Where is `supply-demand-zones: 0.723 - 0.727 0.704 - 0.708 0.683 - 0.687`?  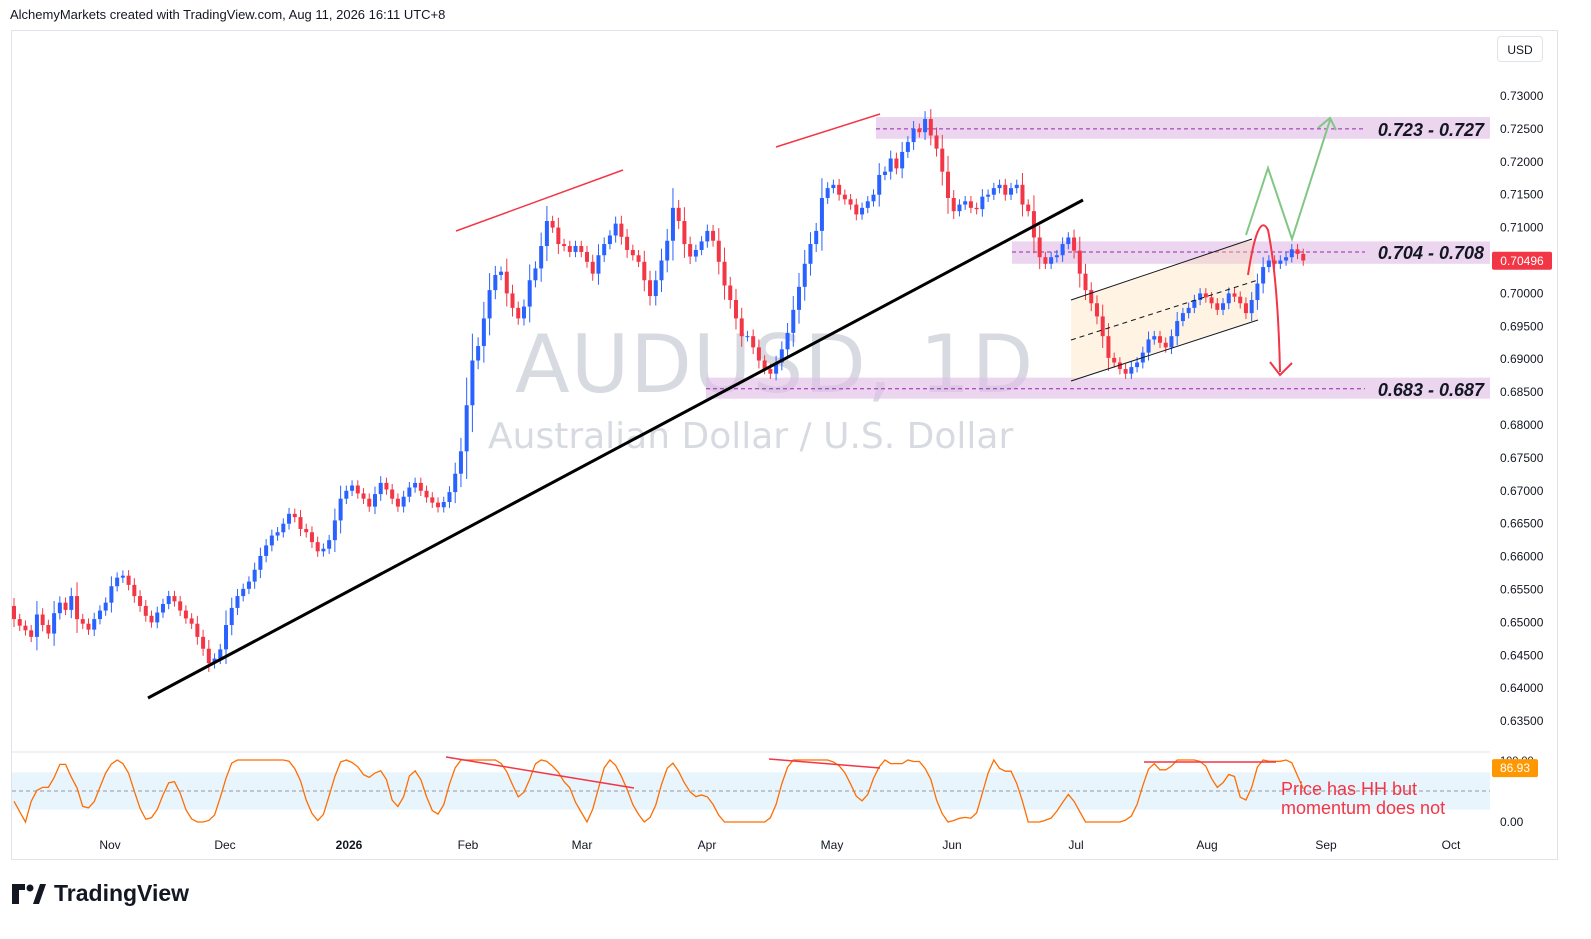 supply-demand-zones: 0.723 - 0.727 0.704 - 0.708 0.683 - 0.687 is located at coordinates (1098, 258).